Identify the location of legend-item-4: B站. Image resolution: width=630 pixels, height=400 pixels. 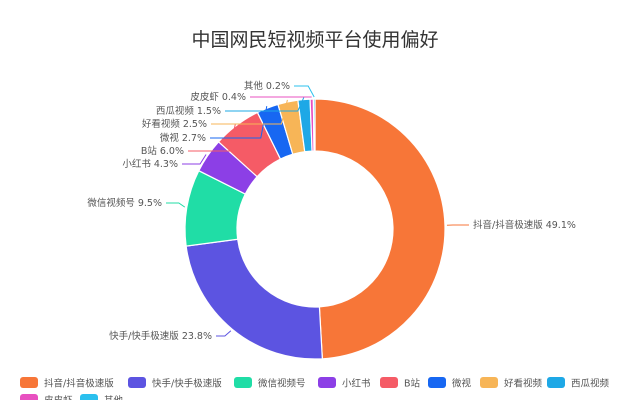
(400, 383).